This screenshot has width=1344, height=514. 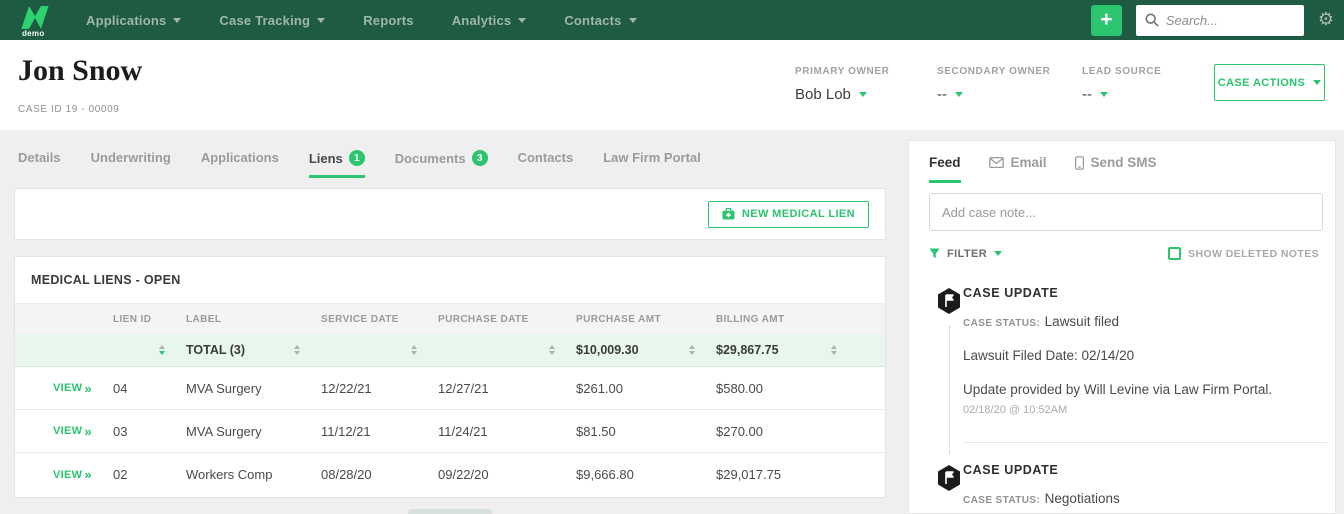 What do you see at coordinates (130, 157) in the screenshot?
I see `tab-label: Underwriting` at bounding box center [130, 157].